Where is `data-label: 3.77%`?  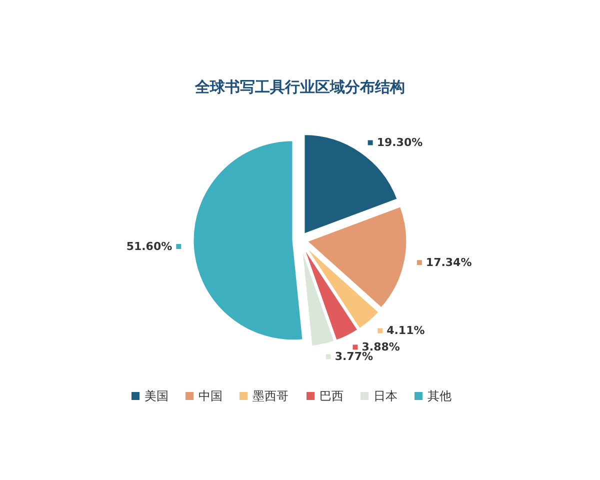
data-label: 3.77% is located at coordinates (354, 357).